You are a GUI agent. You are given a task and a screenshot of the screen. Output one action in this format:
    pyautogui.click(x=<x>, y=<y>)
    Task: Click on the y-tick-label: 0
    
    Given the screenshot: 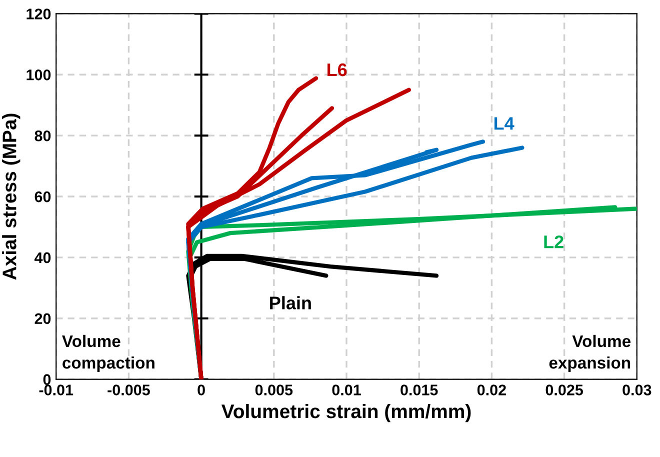 What is the action you would take?
    pyautogui.click(x=47, y=379)
    